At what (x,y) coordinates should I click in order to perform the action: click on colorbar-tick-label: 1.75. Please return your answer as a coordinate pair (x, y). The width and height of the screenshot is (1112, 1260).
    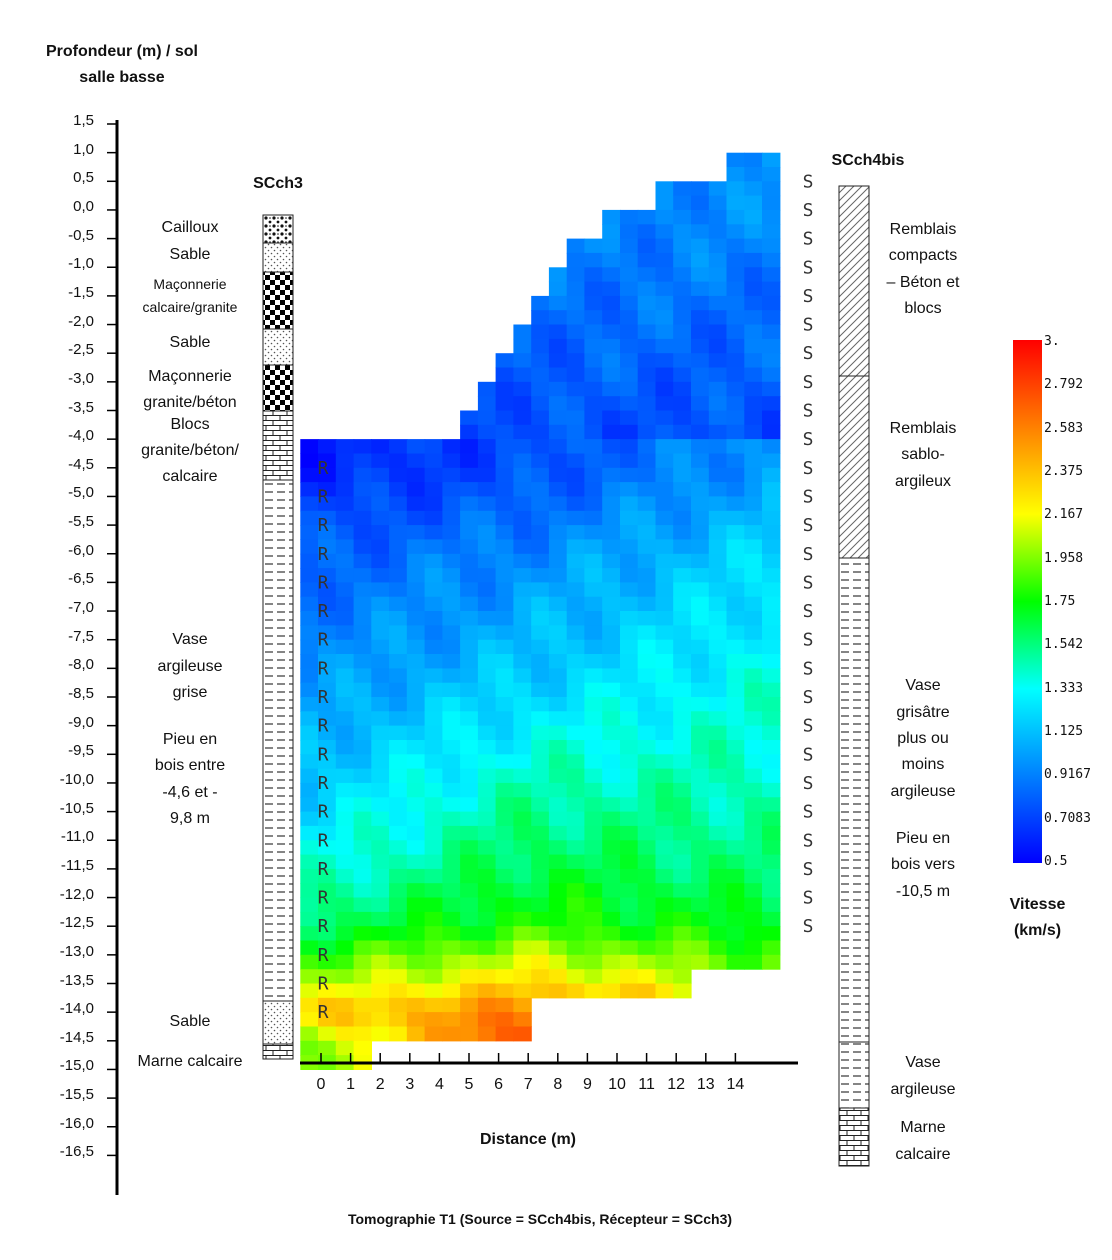
    Looking at the image, I should click on (1060, 601).